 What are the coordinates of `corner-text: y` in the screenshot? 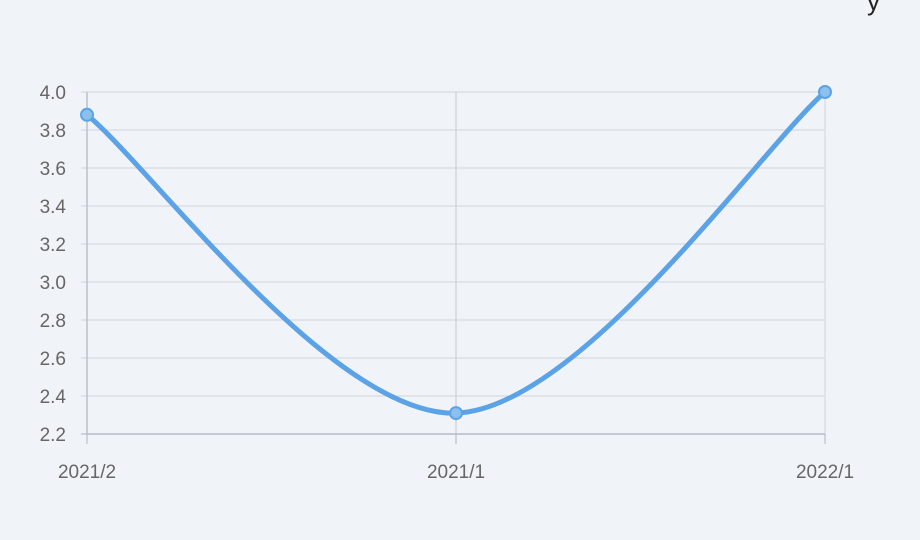 It's located at (873, 8).